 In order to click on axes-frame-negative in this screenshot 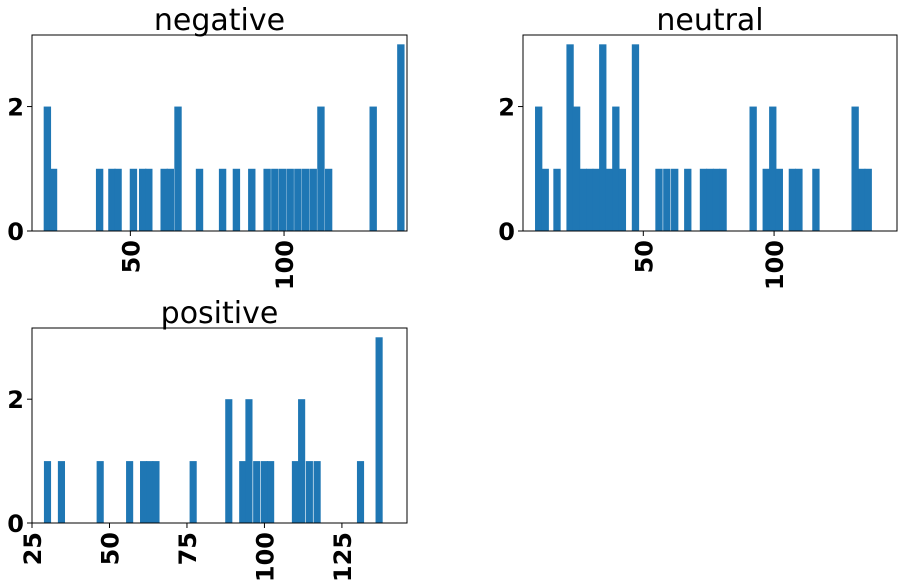, I will do `click(219, 133)`.